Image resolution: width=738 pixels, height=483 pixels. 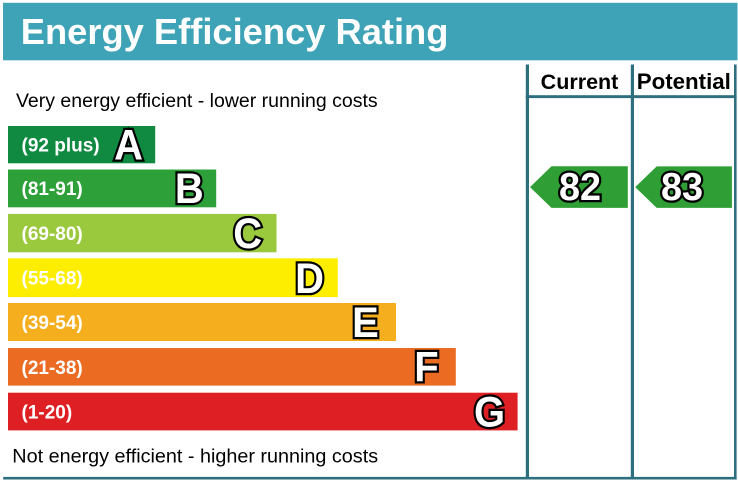 What do you see at coordinates (684, 81) in the screenshot?
I see `svg-text: Potential` at bounding box center [684, 81].